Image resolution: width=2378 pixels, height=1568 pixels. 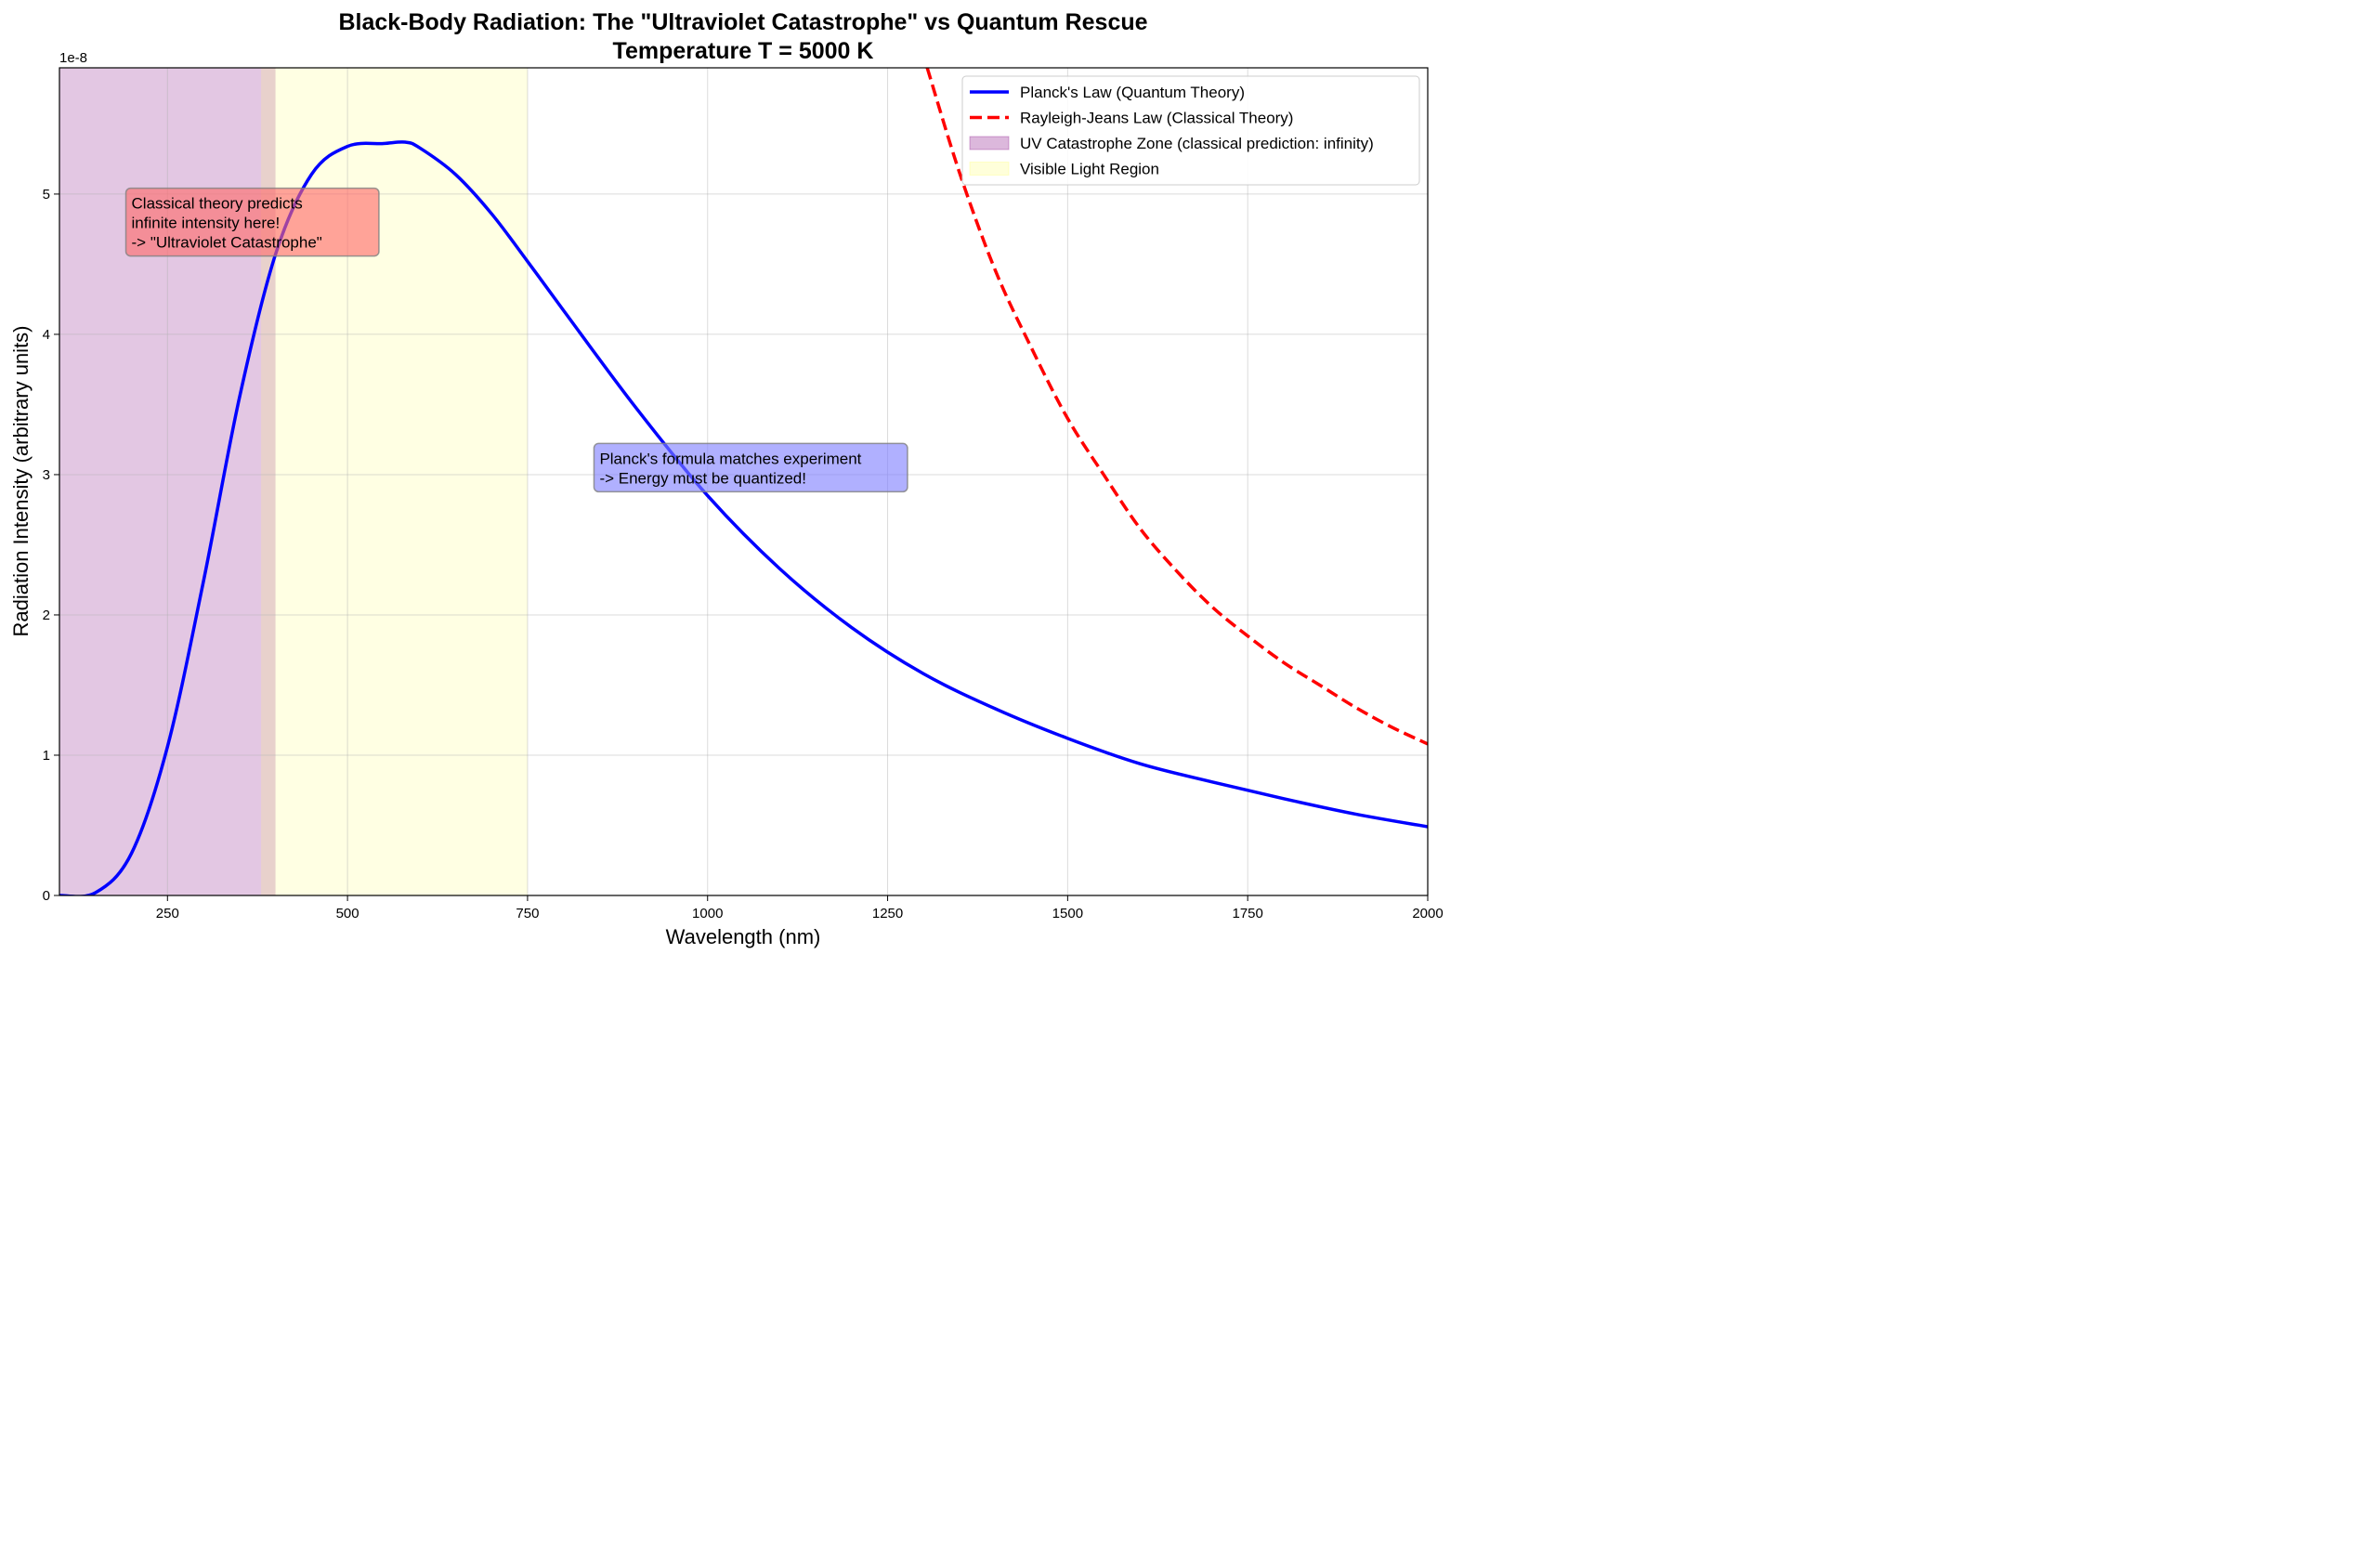 I want to click on x-tick-label: 2000, so click(x=1427, y=913).